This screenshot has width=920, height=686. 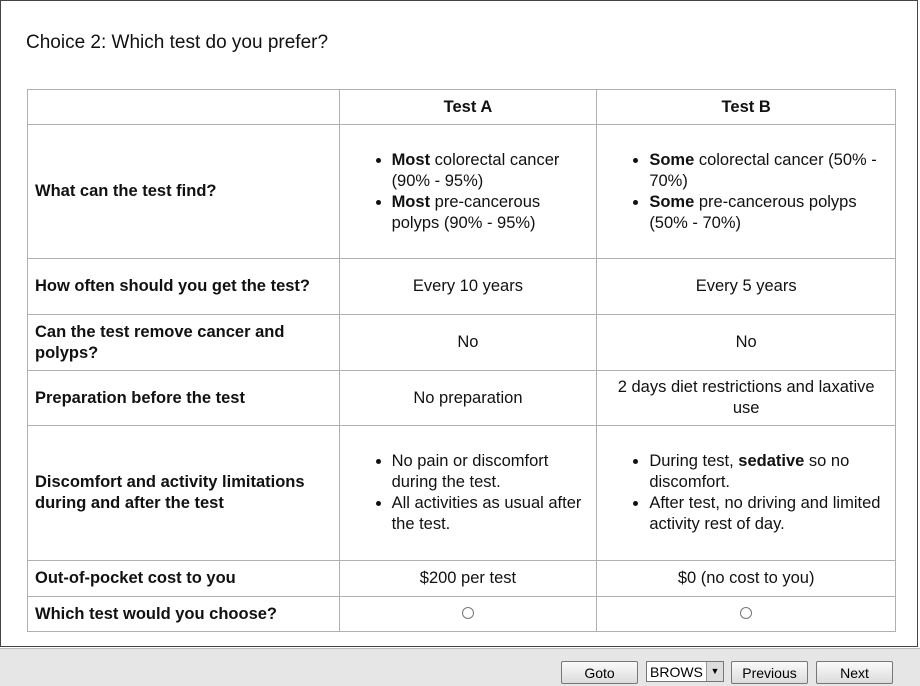 I want to click on attribute-row: Which test would you choose?, so click(x=461, y=614).